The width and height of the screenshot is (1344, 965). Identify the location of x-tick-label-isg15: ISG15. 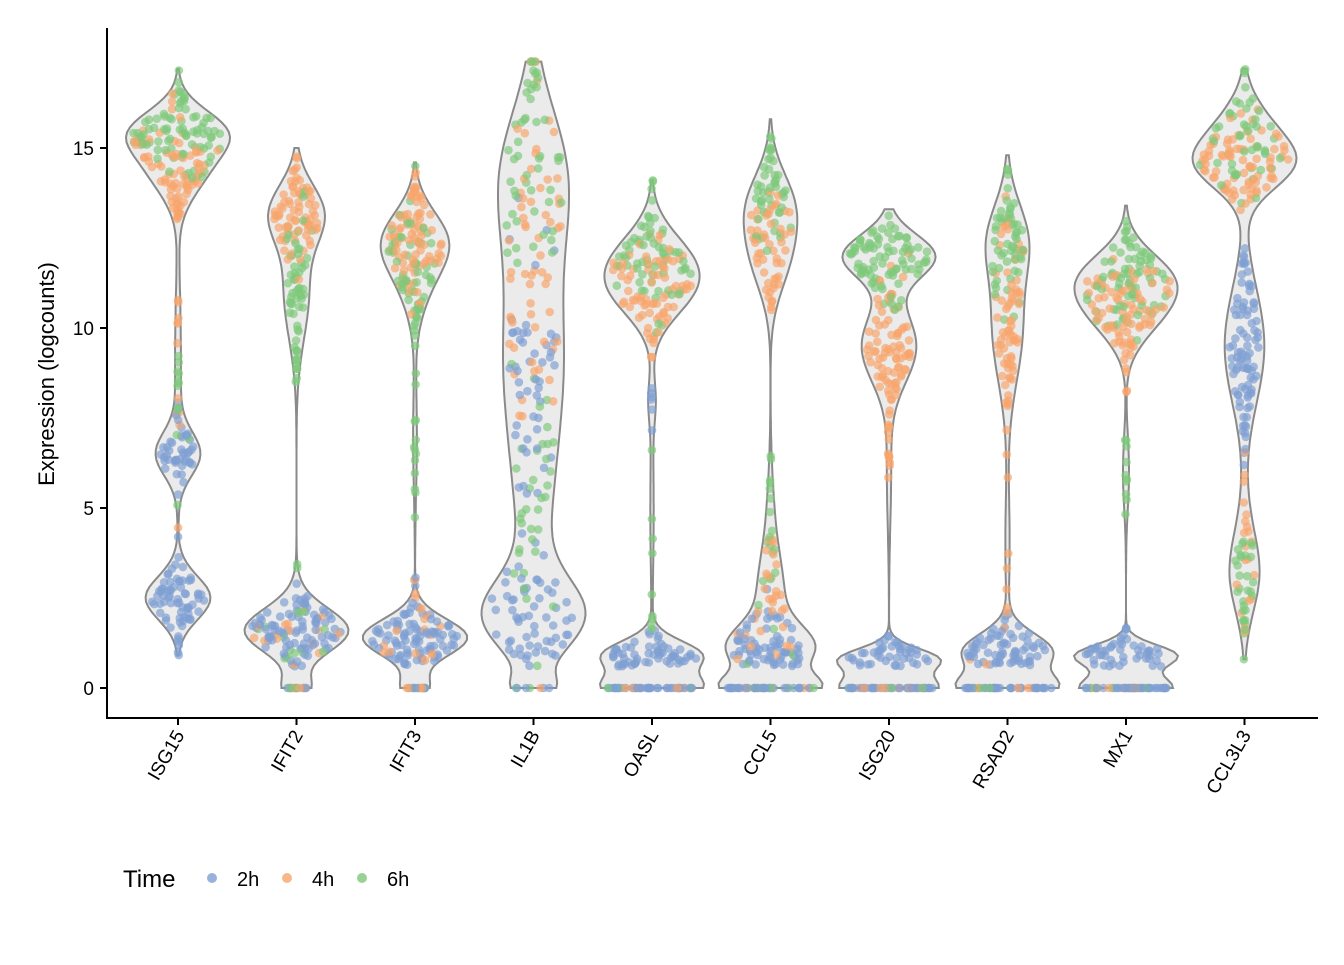
(166, 755).